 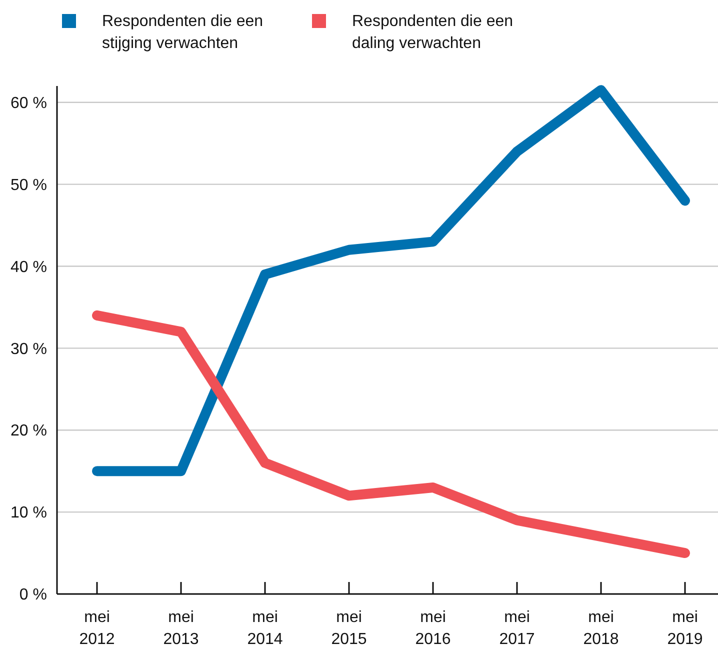 I want to click on y-tick-label: 50 %, so click(x=28, y=185).